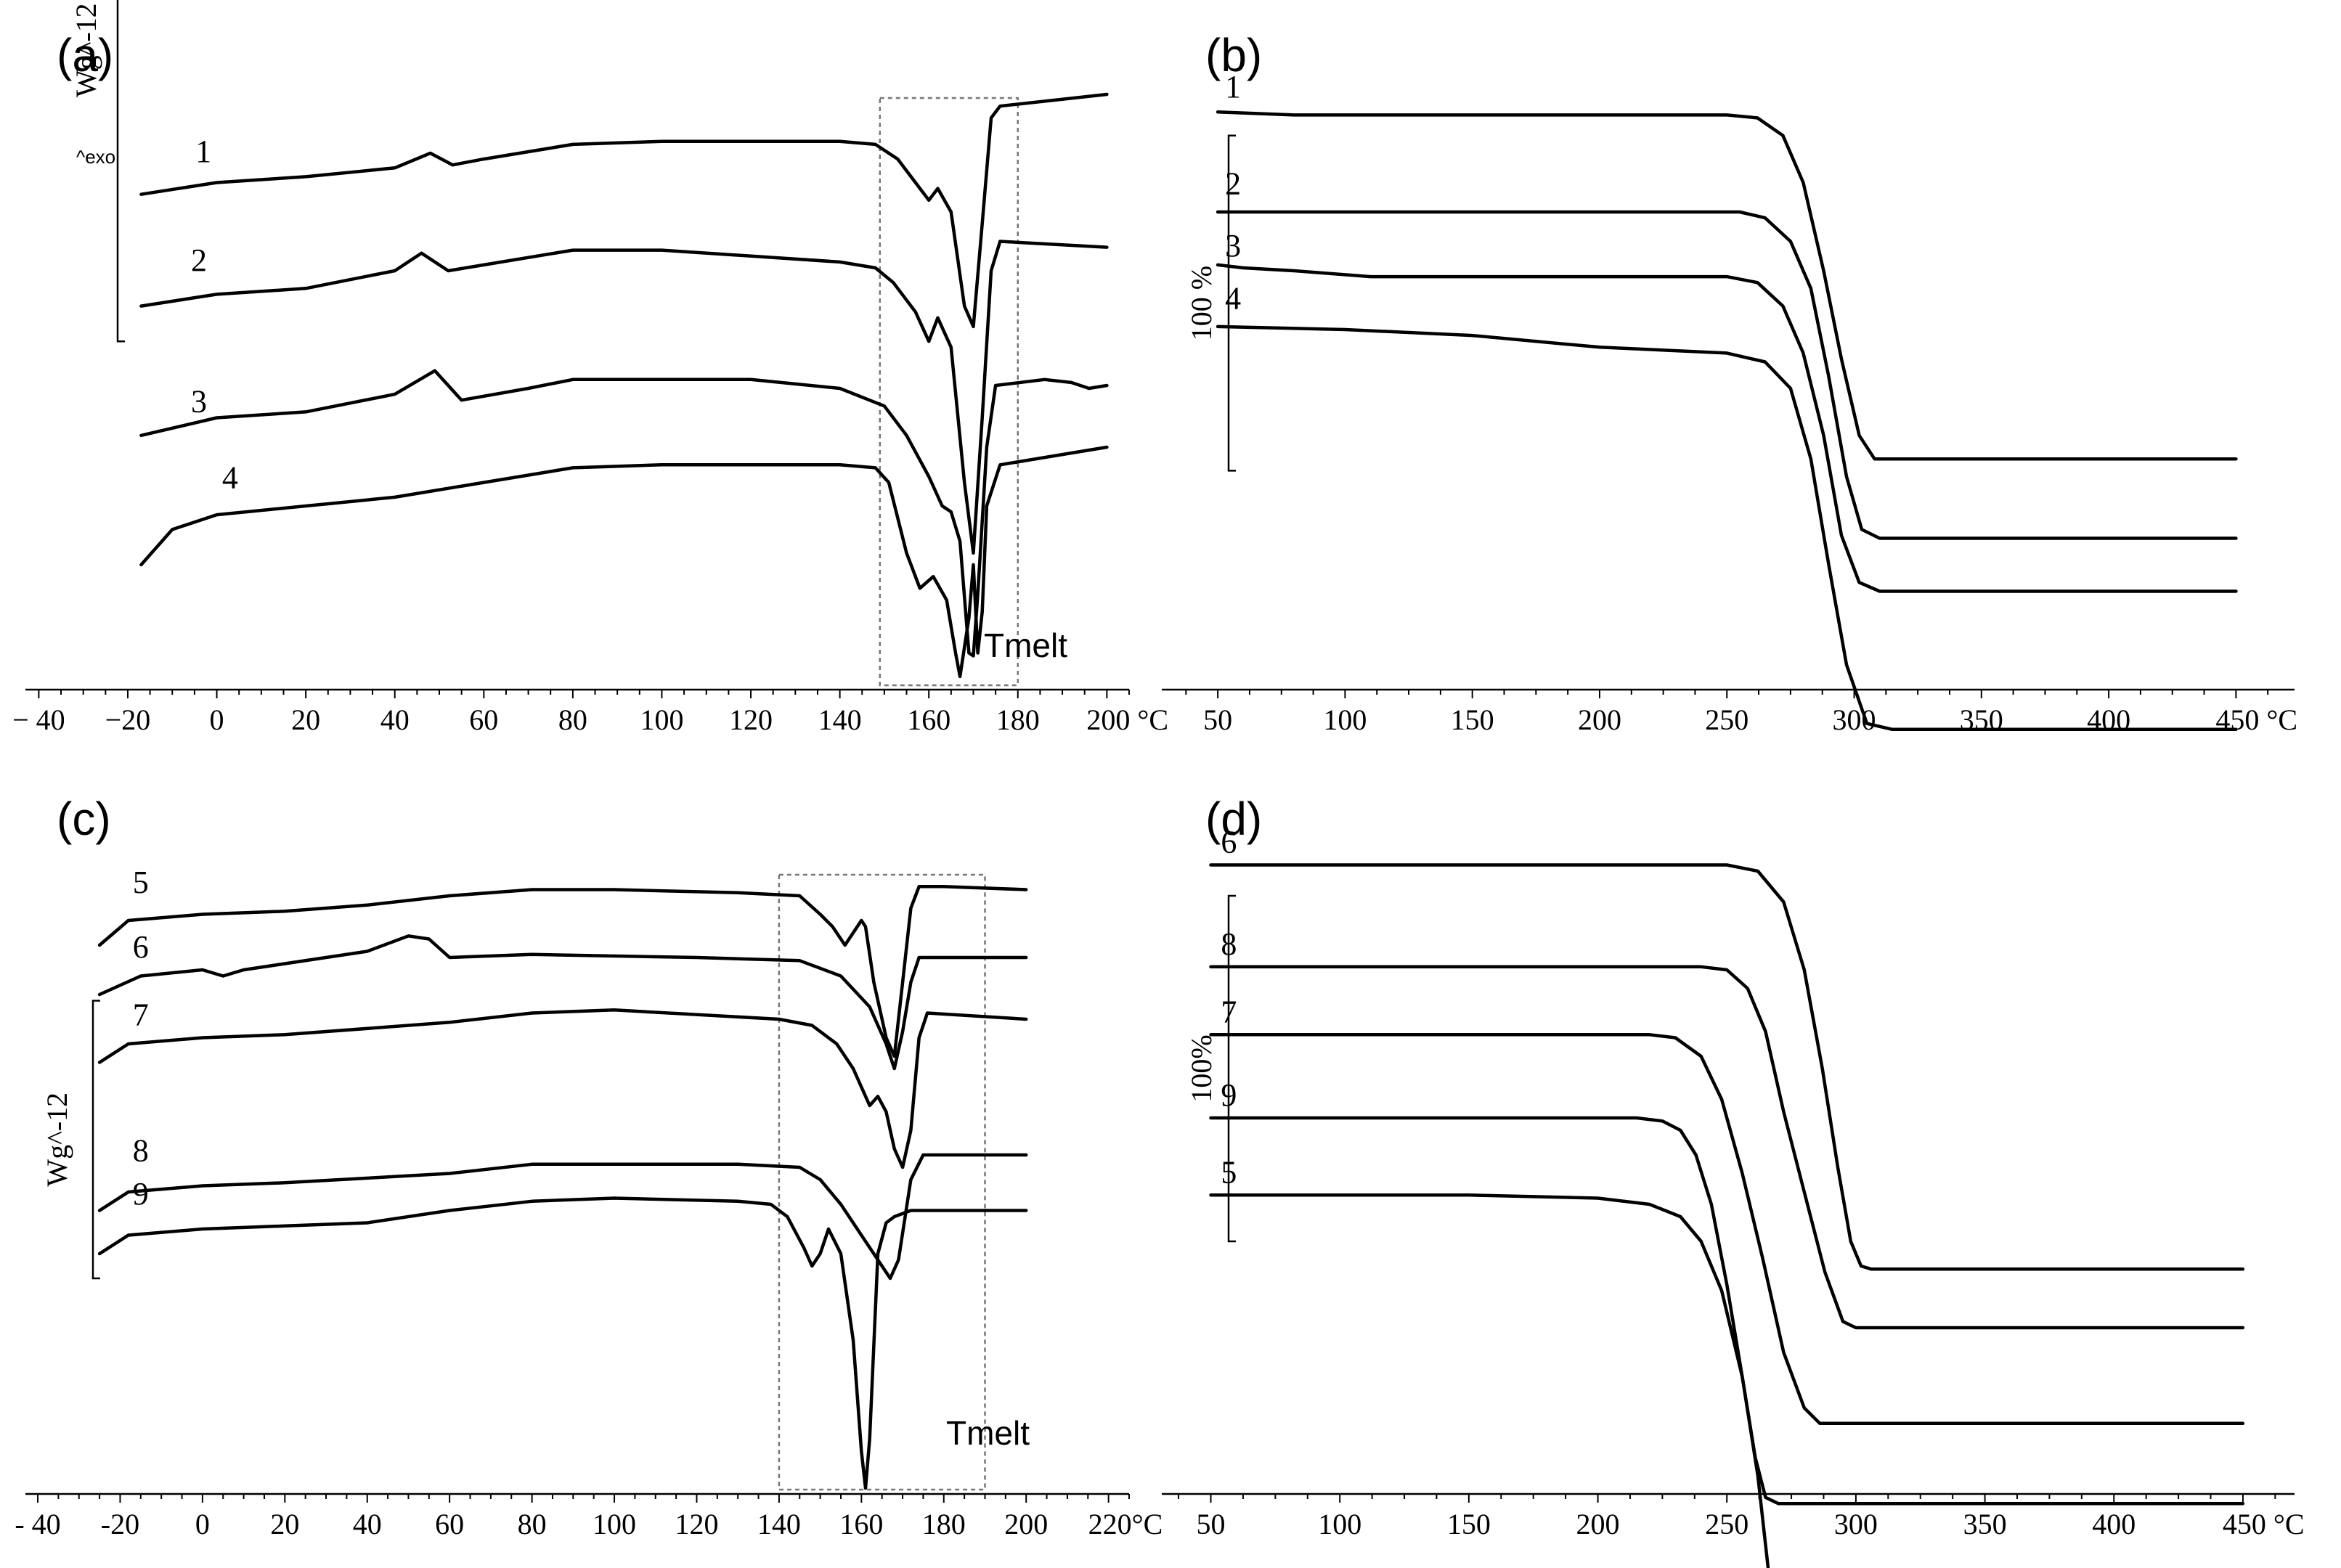 This screenshot has width=2341, height=1568. I want to click on exo-label: ^exo, so click(95, 157).